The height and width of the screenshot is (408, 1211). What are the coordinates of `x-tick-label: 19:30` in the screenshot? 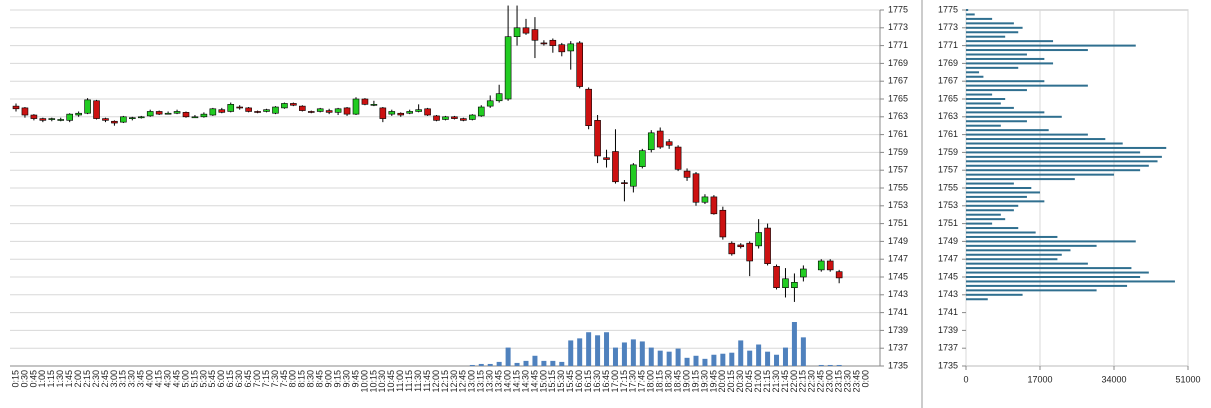 It's located at (704, 381).